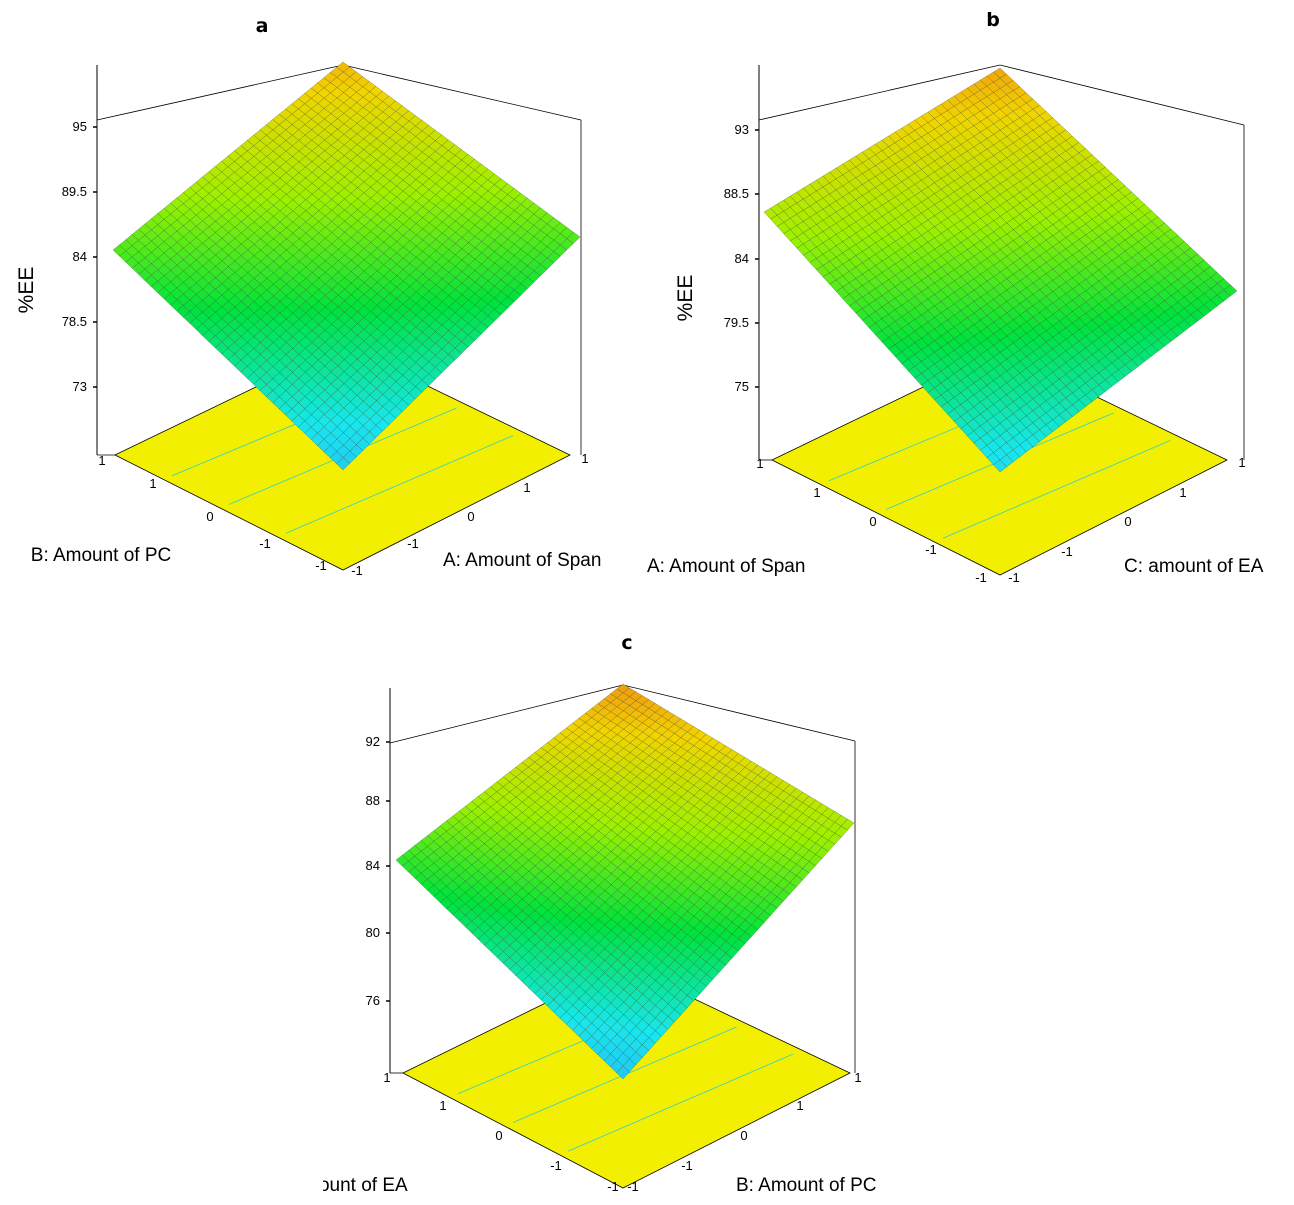  I want to click on panel-a-left-axis-label: B: Amount of PC, so click(101, 555).